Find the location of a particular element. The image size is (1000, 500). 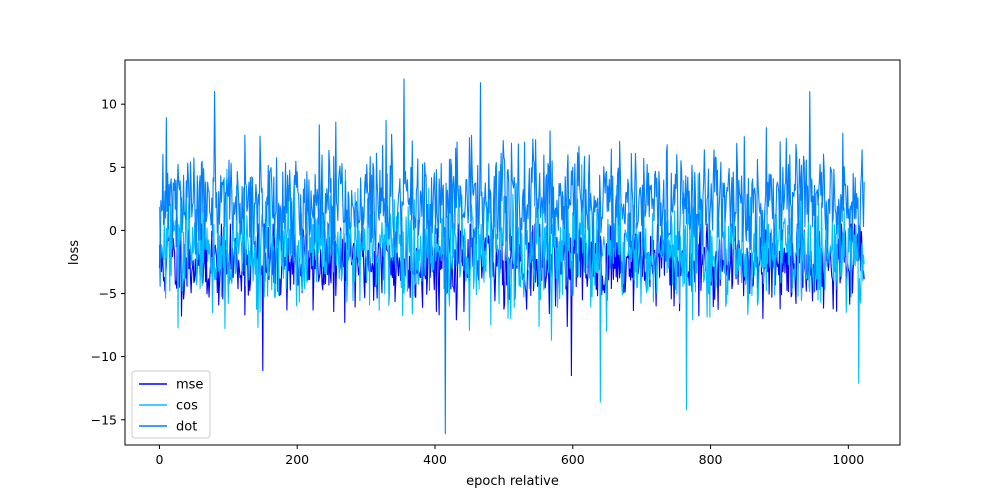

x-tick-label: 600 is located at coordinates (573, 459).